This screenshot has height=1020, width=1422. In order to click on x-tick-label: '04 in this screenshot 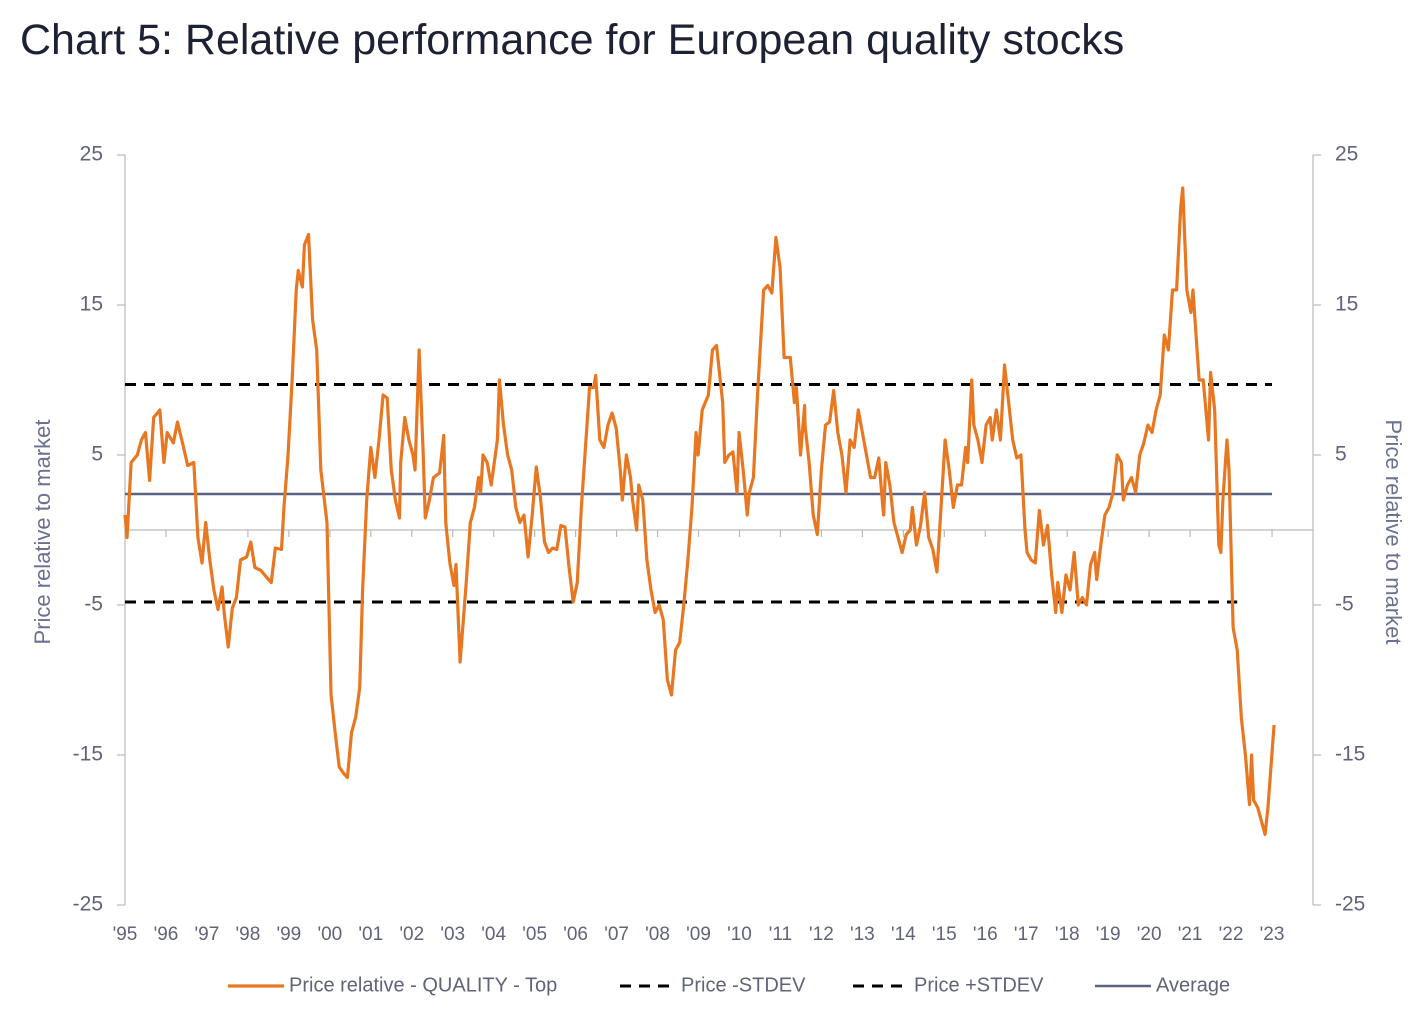, I will do `click(493, 934)`.